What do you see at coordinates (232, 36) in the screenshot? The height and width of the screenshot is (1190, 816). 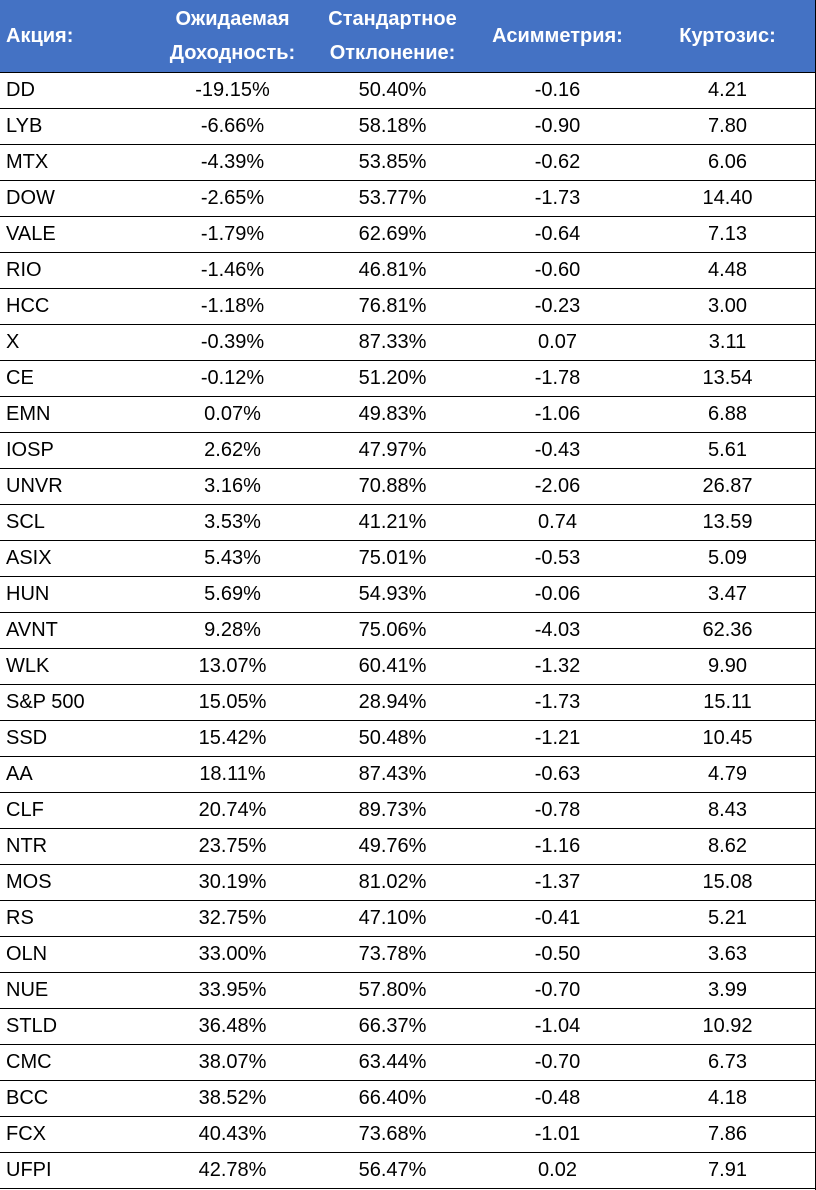 I see `header-cell: Ожидаемая Доходность:` at bounding box center [232, 36].